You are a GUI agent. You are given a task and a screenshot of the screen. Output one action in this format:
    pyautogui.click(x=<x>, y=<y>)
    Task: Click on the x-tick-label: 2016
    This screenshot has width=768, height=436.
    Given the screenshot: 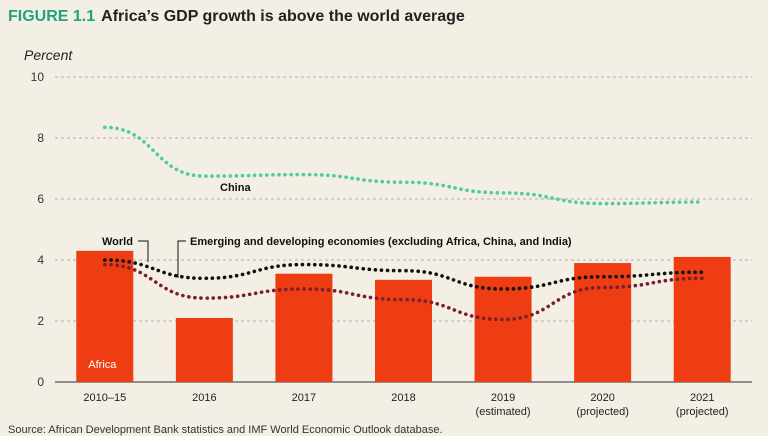 What is the action you would take?
    pyautogui.click(x=204, y=398)
    